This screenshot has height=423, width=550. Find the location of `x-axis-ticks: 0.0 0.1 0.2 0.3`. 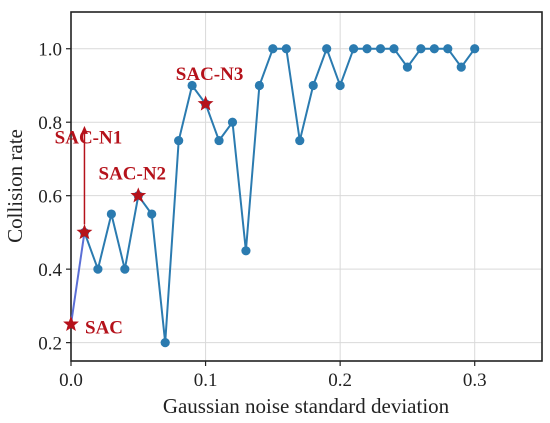

x-axis-ticks: 0.0 0.1 0.2 0.3 is located at coordinates (273, 376).